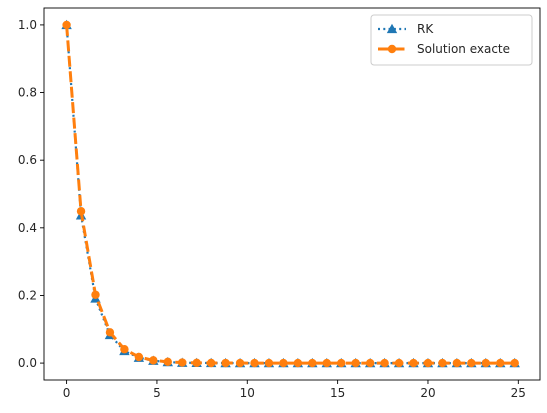 The height and width of the screenshot is (413, 547). What do you see at coordinates (67, 393) in the screenshot?
I see `x-tick-label: 0` at bounding box center [67, 393].